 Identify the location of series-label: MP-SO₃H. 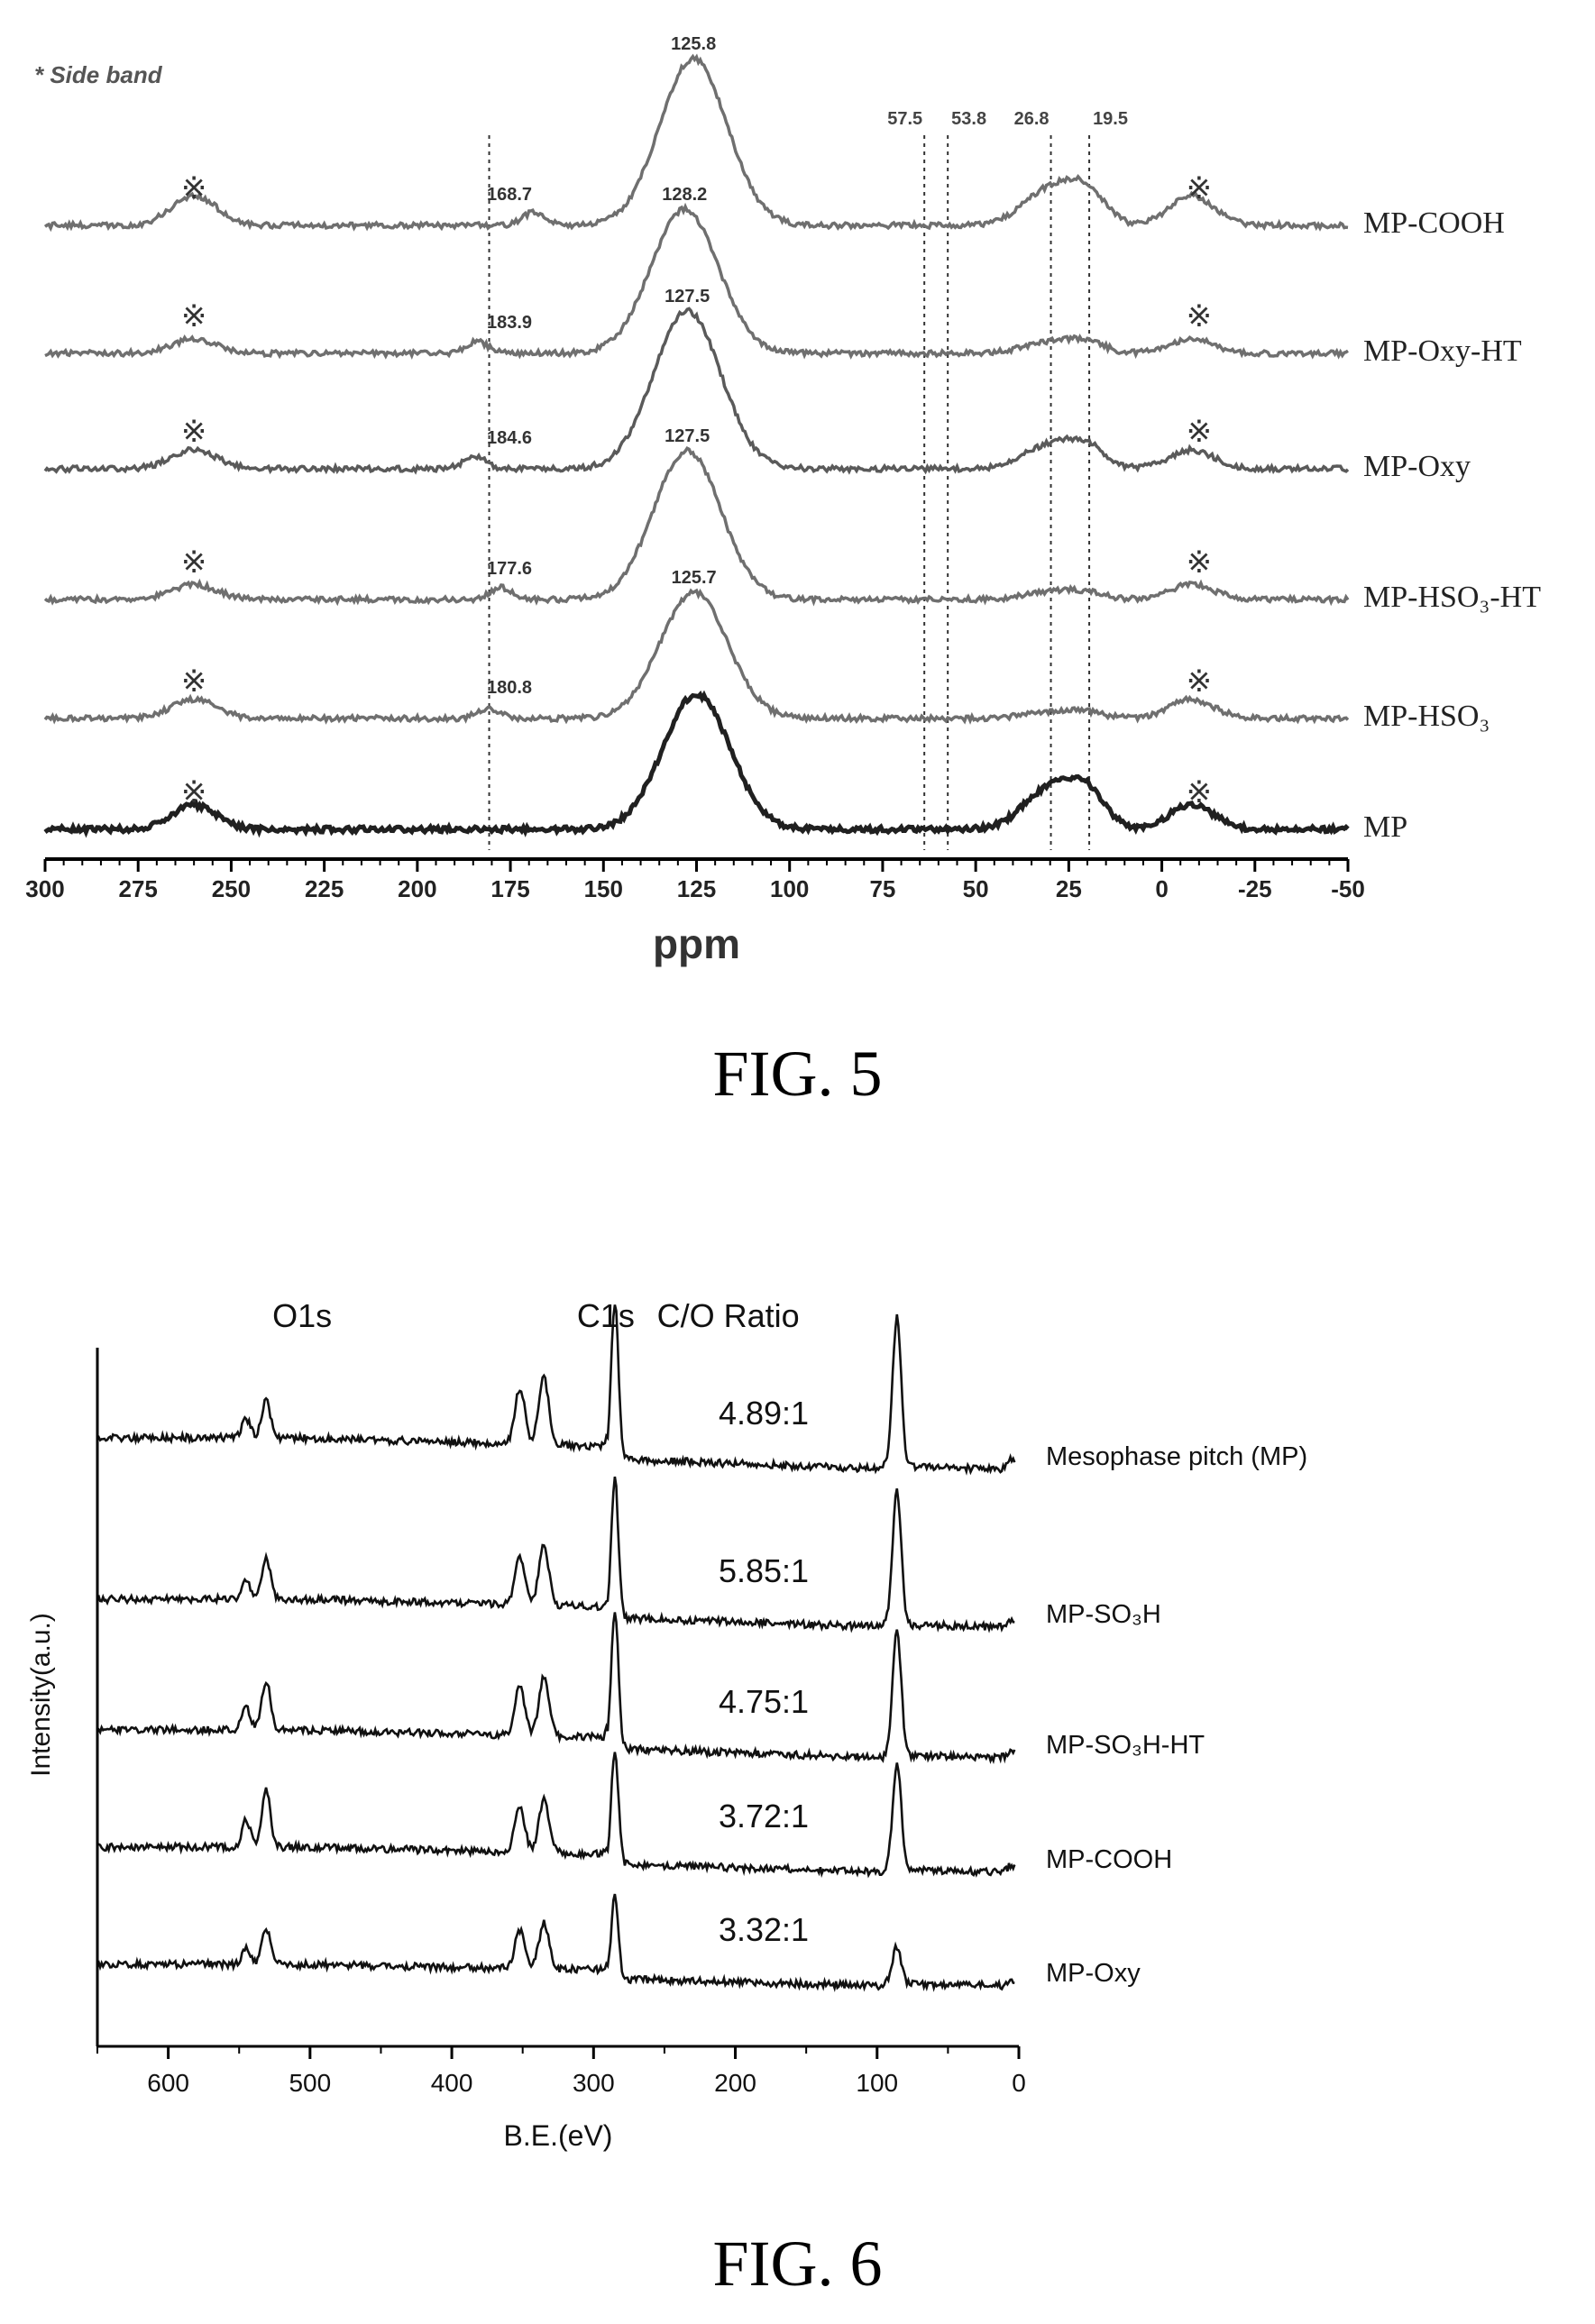
(1103, 1614).